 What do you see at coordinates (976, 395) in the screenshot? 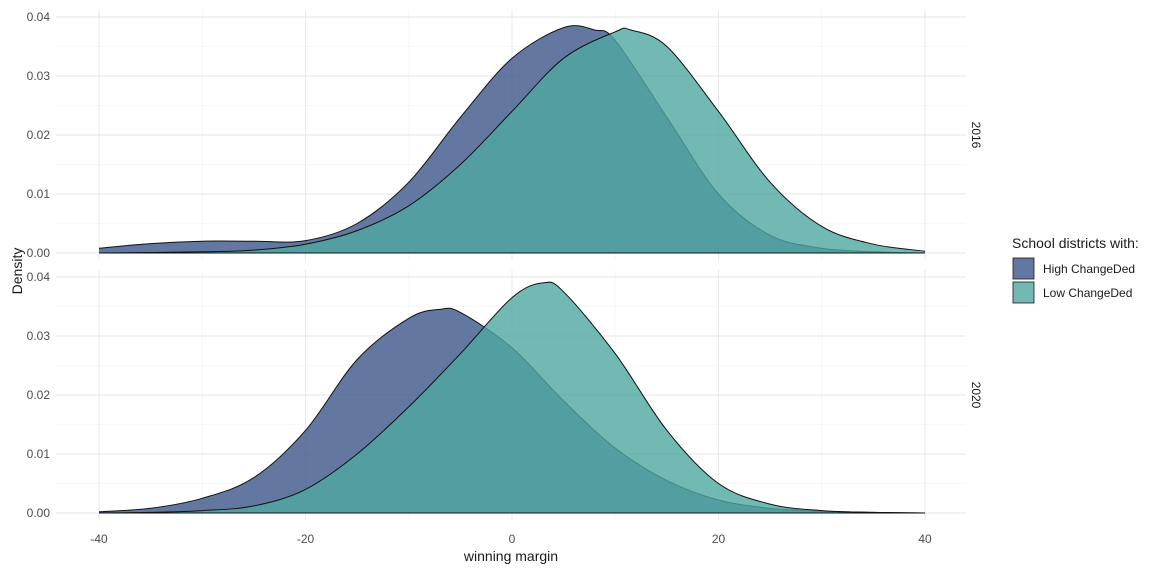
I see `facet-strip-label: 2020` at bounding box center [976, 395].